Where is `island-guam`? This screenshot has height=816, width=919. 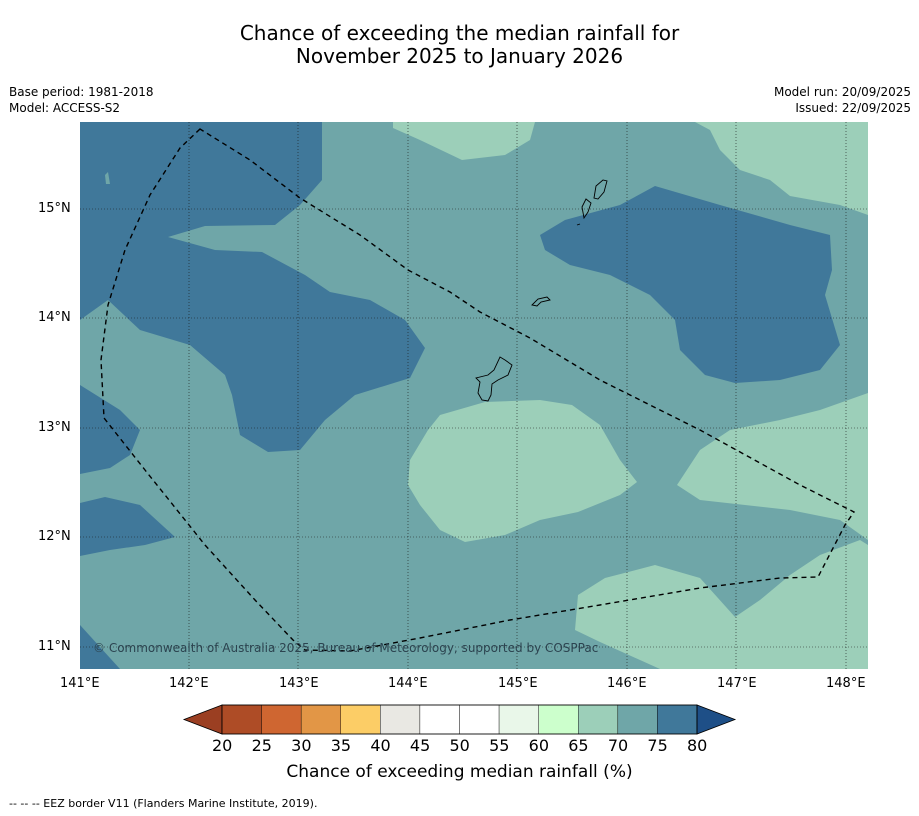 island-guam is located at coordinates (494, 379).